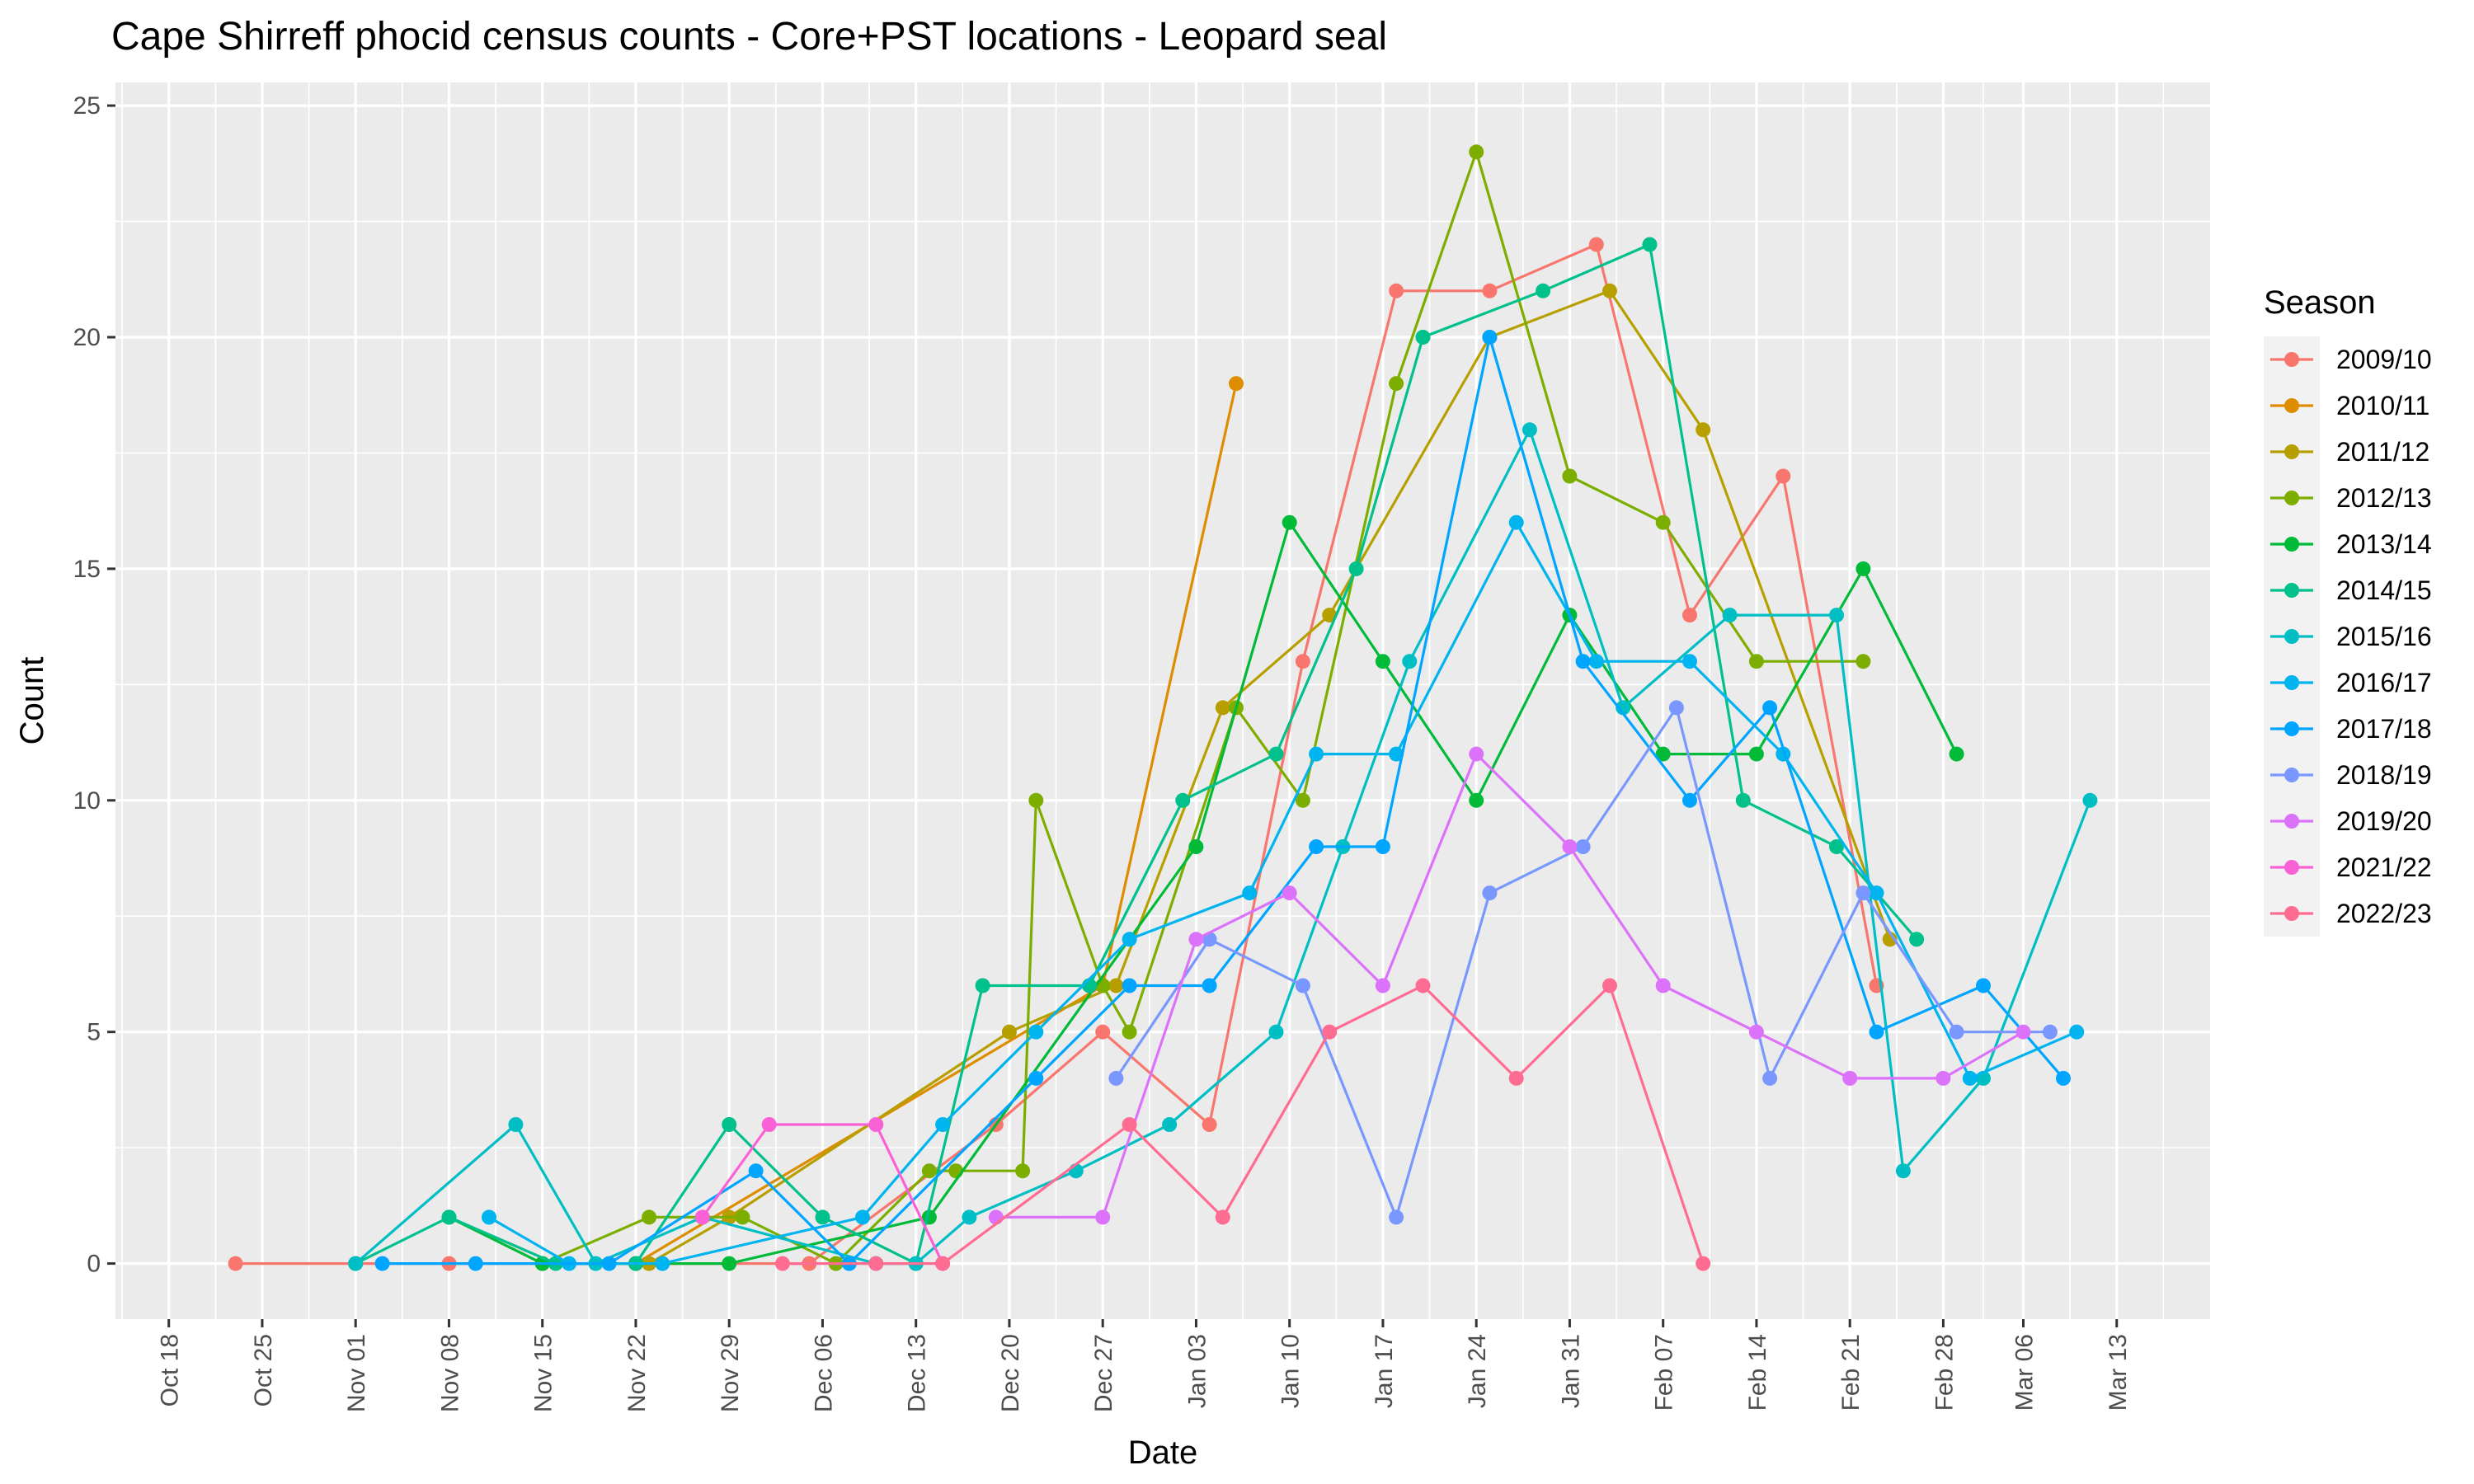 The width and height of the screenshot is (2474, 1484). What do you see at coordinates (32, 701) in the screenshot?
I see `y-axis-title: Count` at bounding box center [32, 701].